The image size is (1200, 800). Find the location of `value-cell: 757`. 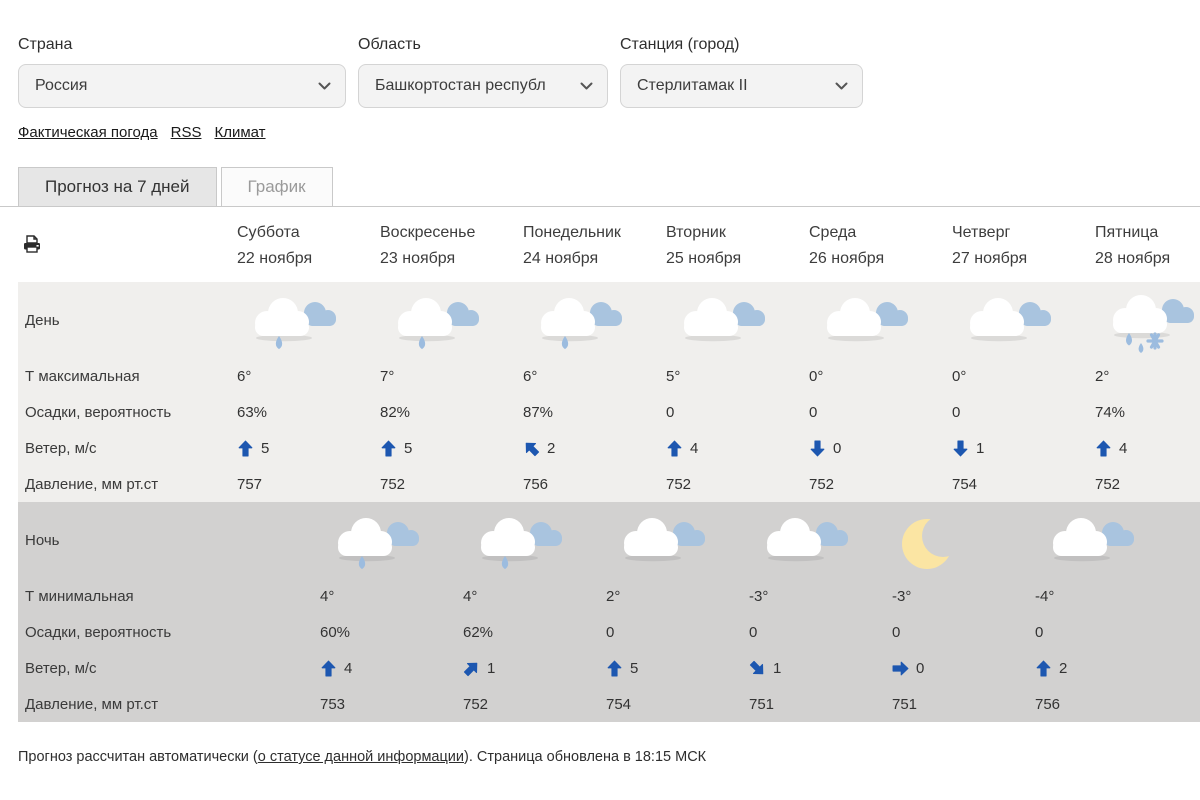

value-cell: 757 is located at coordinates (250, 484).